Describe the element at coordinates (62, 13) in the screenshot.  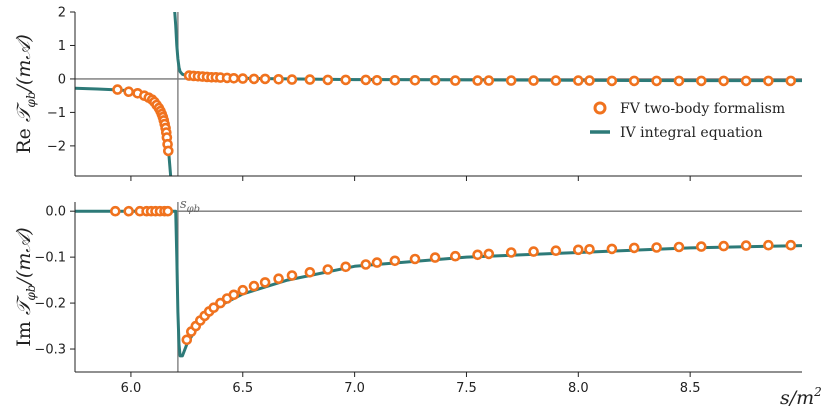
I see `re-y-tick-label: 2` at that location.